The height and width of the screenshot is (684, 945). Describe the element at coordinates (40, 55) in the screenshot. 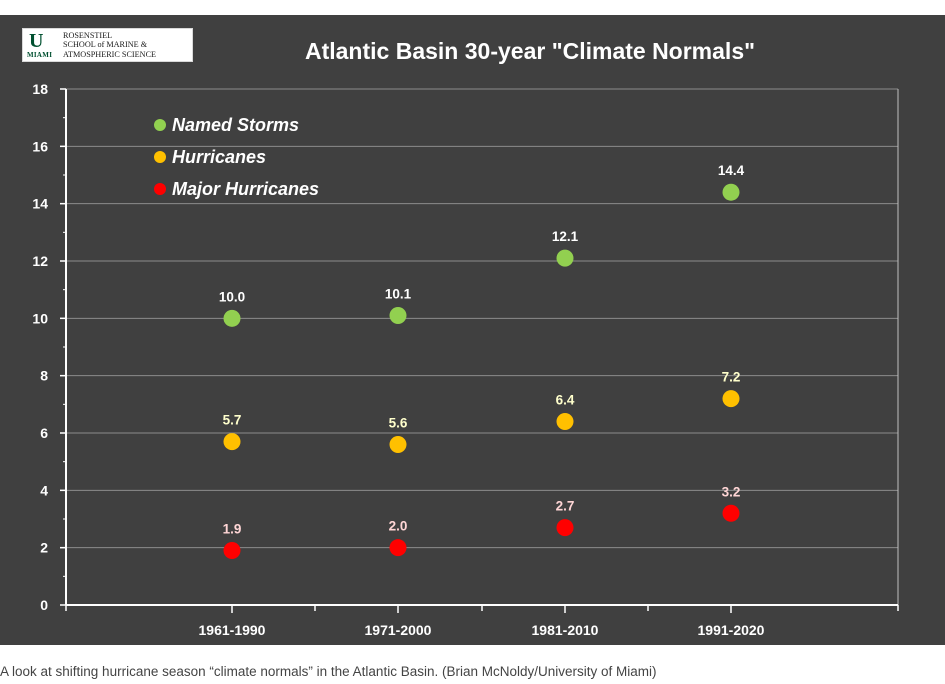

I see `logo-miami-text: MIAMI` at that location.